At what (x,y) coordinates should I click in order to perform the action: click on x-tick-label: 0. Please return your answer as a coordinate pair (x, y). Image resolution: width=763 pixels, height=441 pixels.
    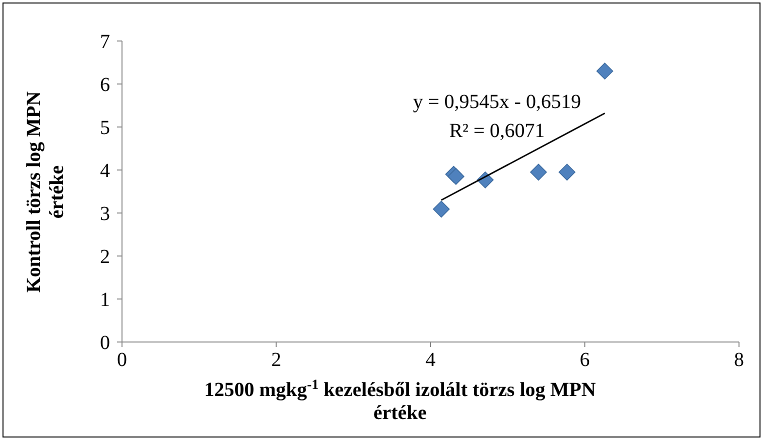
    Looking at the image, I should click on (122, 360).